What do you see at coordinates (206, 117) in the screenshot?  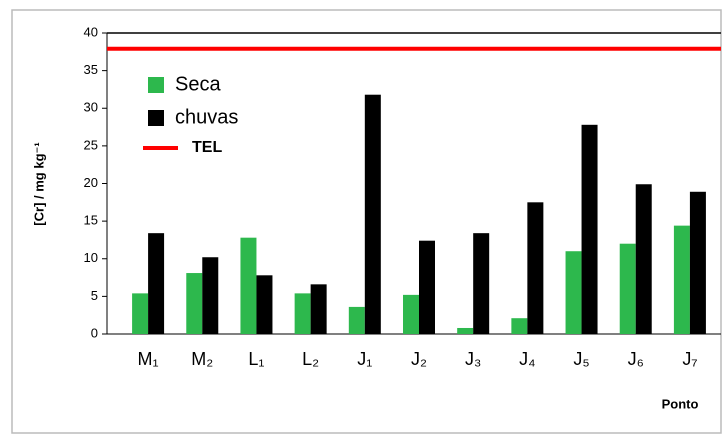 I see `legend-label: chuvas` at bounding box center [206, 117].